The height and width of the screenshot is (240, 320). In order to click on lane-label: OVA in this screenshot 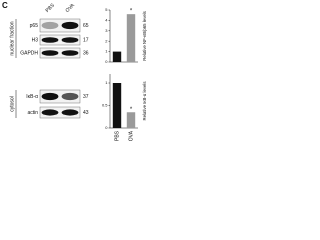, I will do `click(71, 8)`.